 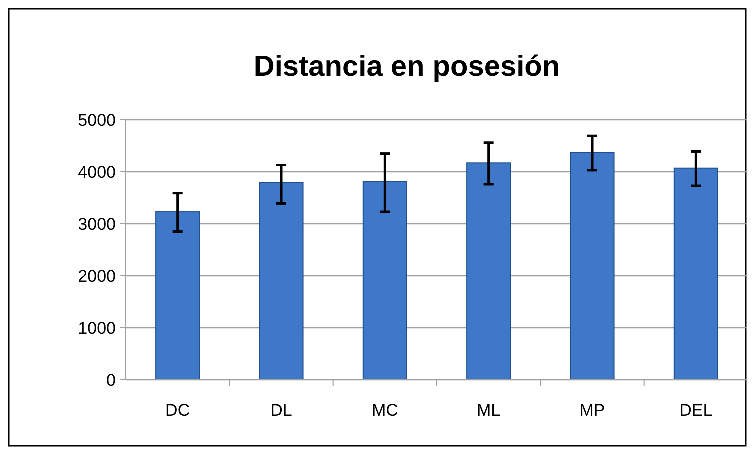 I want to click on y-tick-label: 2000, so click(x=97, y=276).